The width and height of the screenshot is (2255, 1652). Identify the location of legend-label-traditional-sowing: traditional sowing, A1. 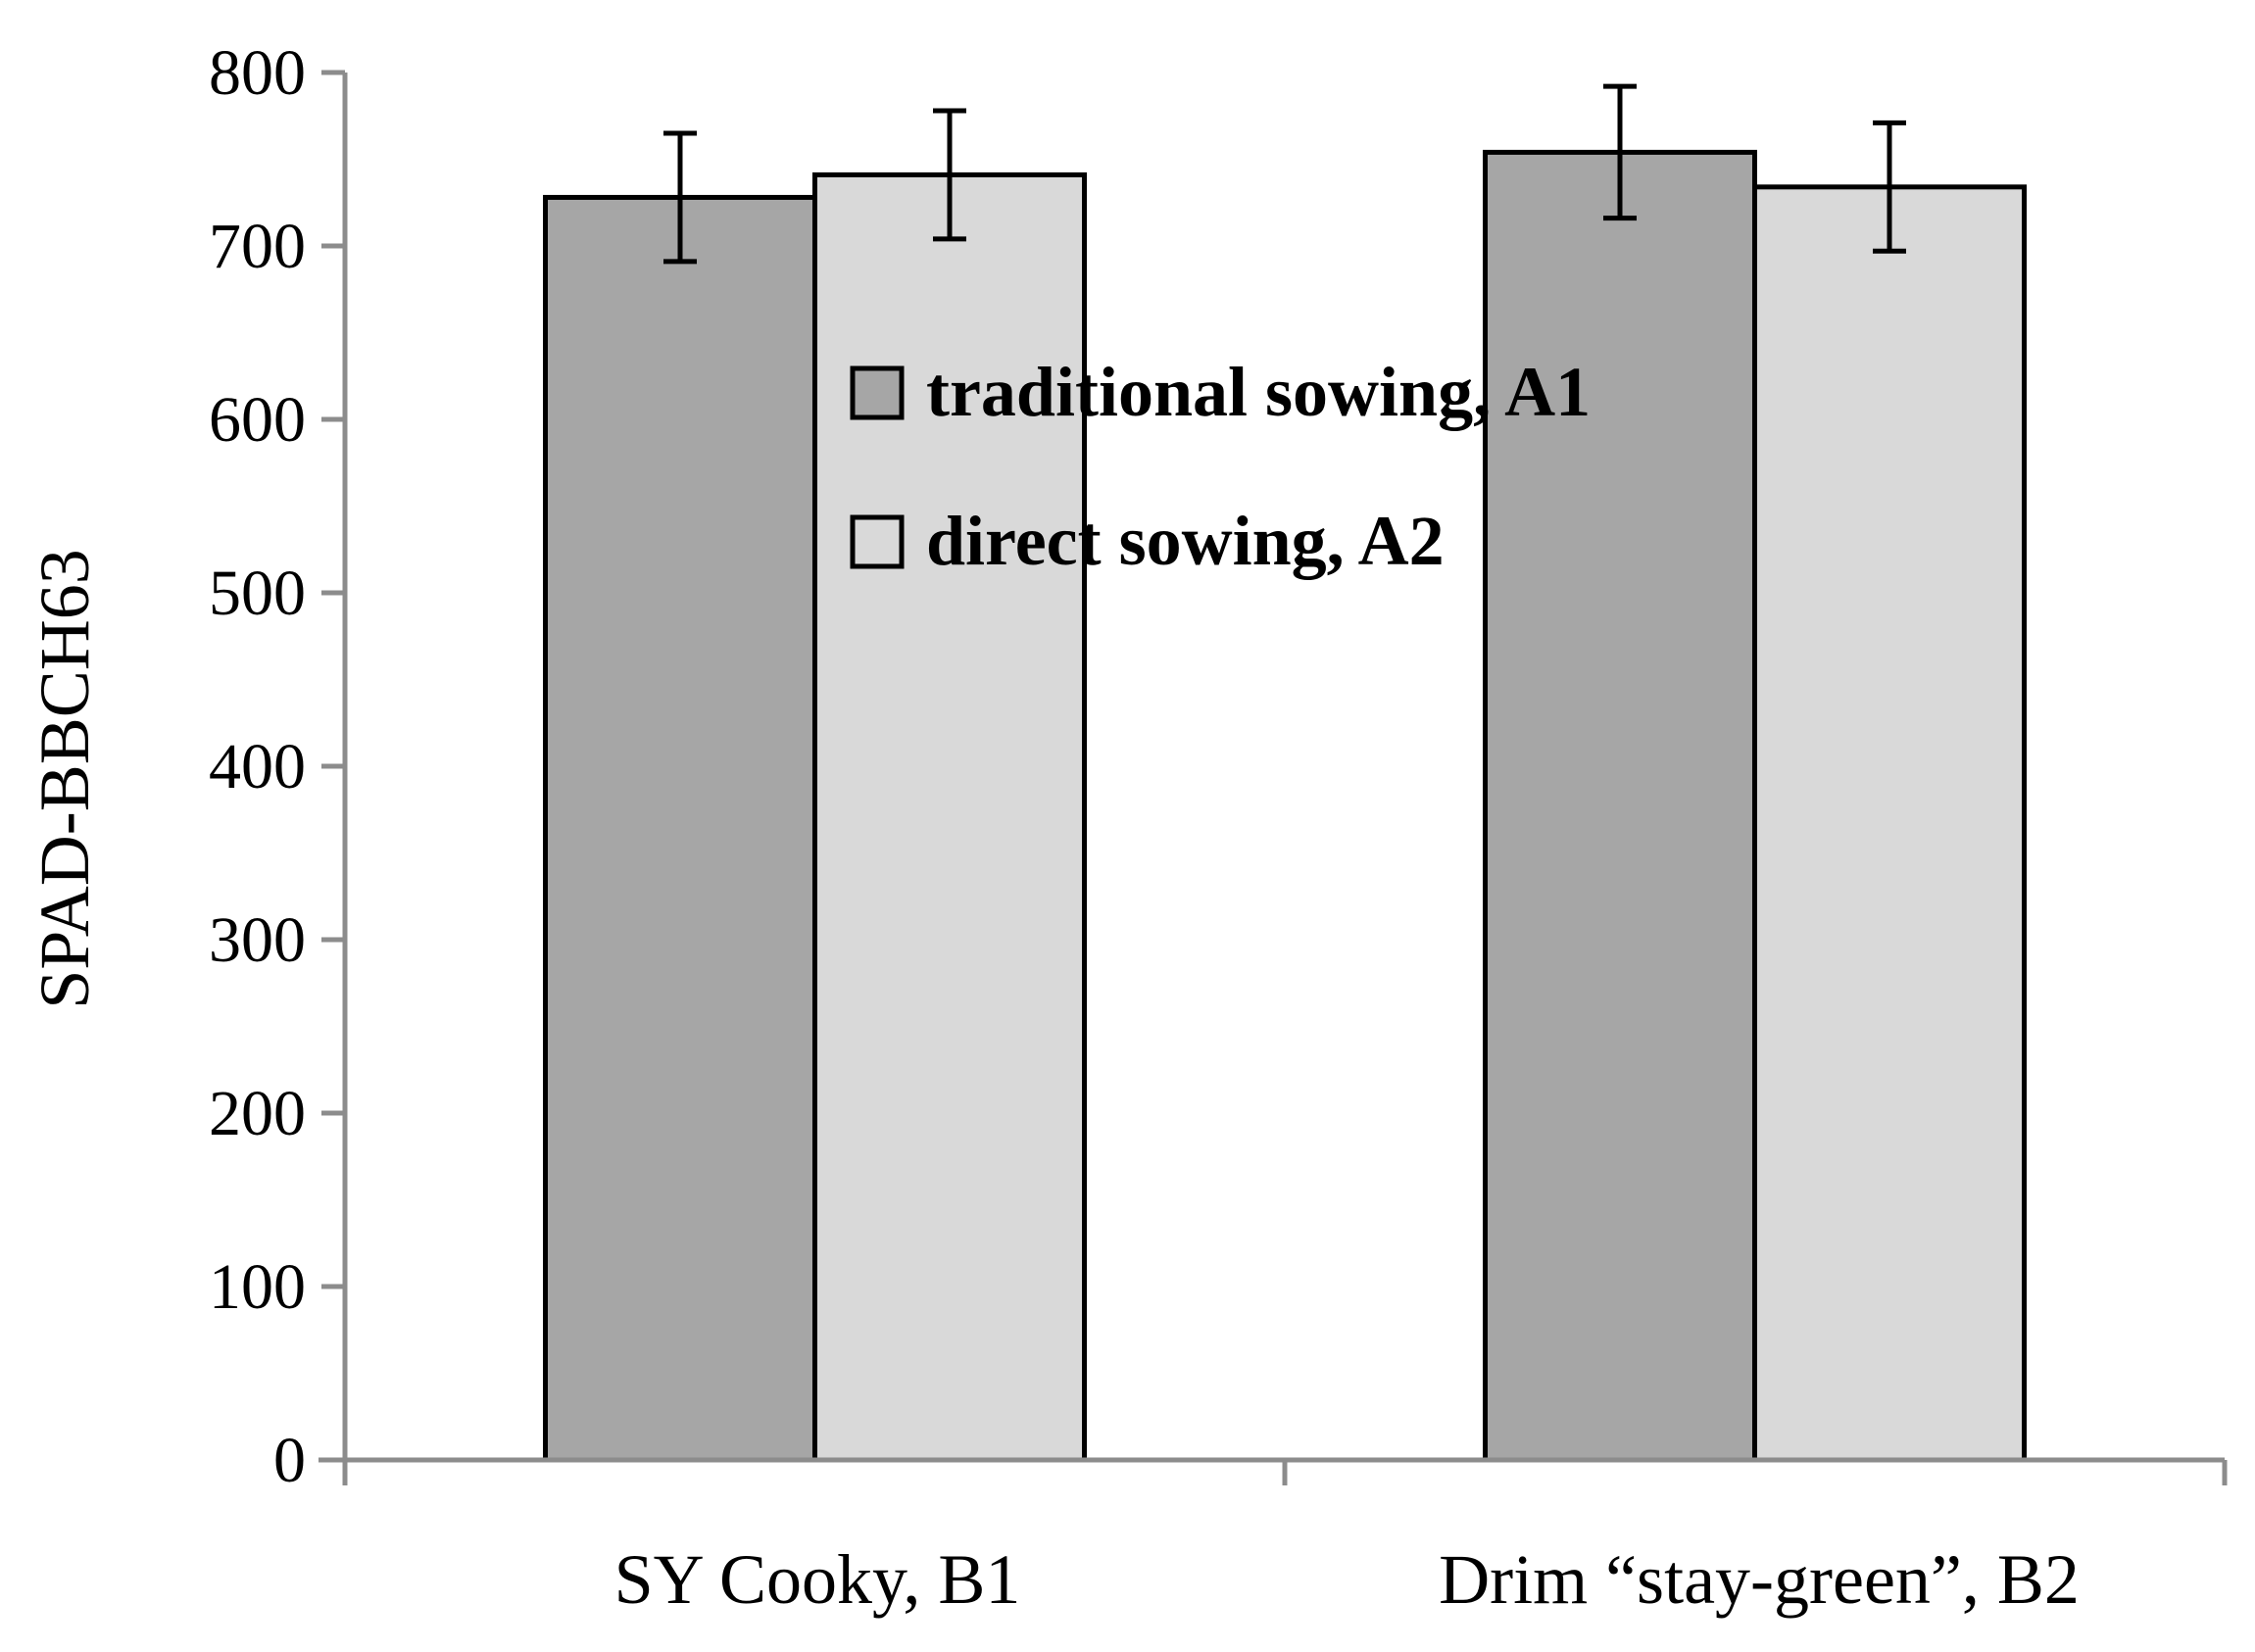
(1259, 392).